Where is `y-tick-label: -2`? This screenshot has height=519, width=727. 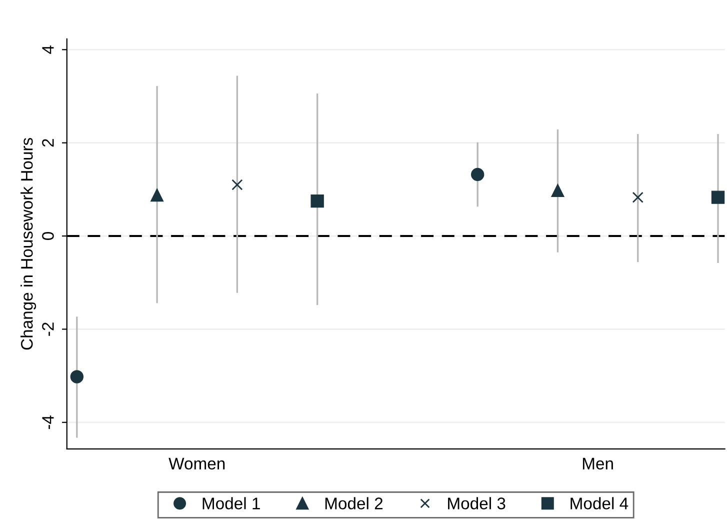 y-tick-label: -2 is located at coordinates (48, 329).